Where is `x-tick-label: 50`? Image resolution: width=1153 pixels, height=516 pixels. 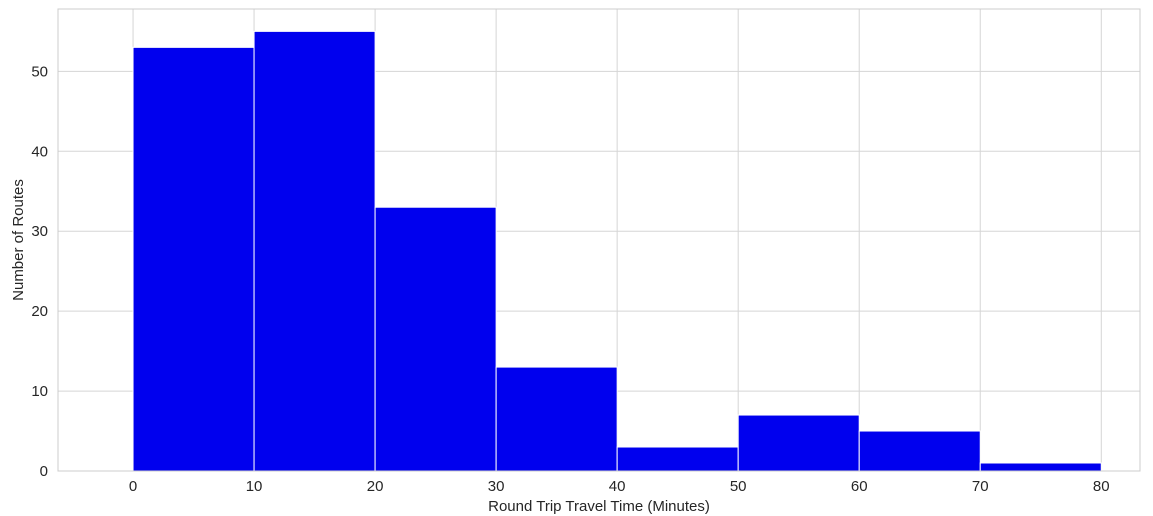 x-tick-label: 50 is located at coordinates (738, 486).